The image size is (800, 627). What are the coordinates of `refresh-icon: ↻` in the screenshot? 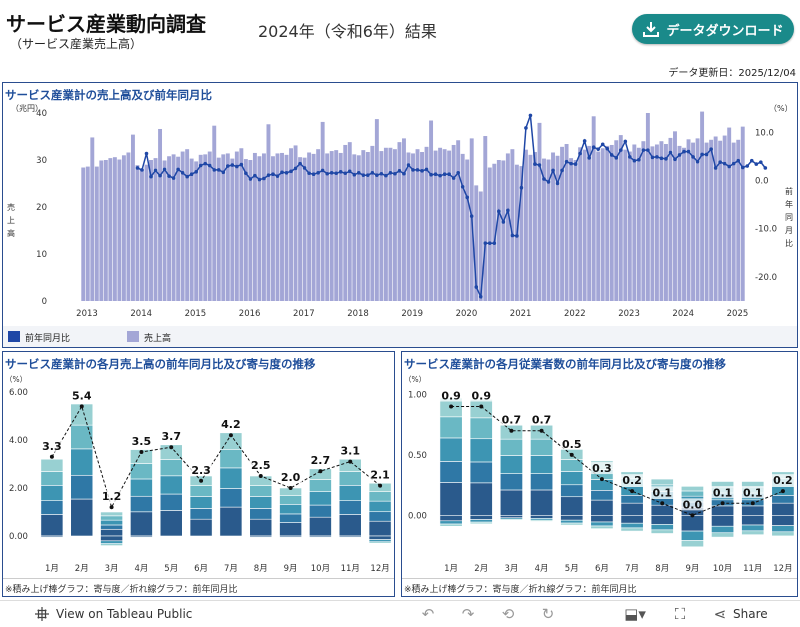 It's located at (548, 614).